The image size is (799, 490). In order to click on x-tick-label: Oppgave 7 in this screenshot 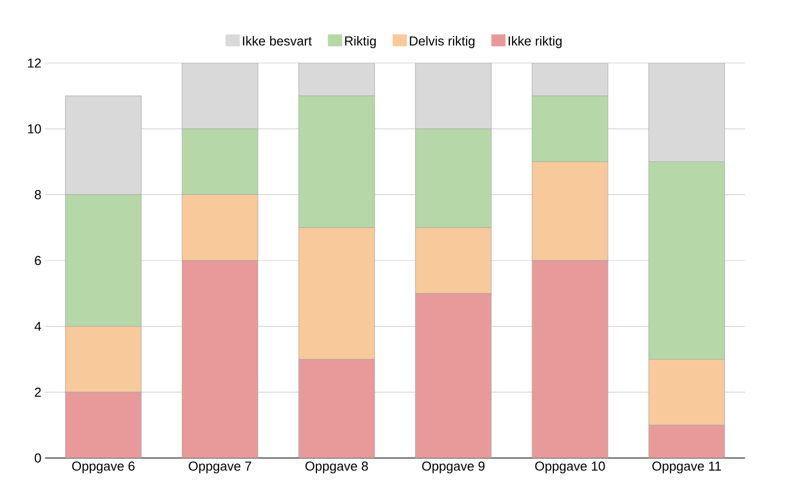, I will do `click(220, 468)`.